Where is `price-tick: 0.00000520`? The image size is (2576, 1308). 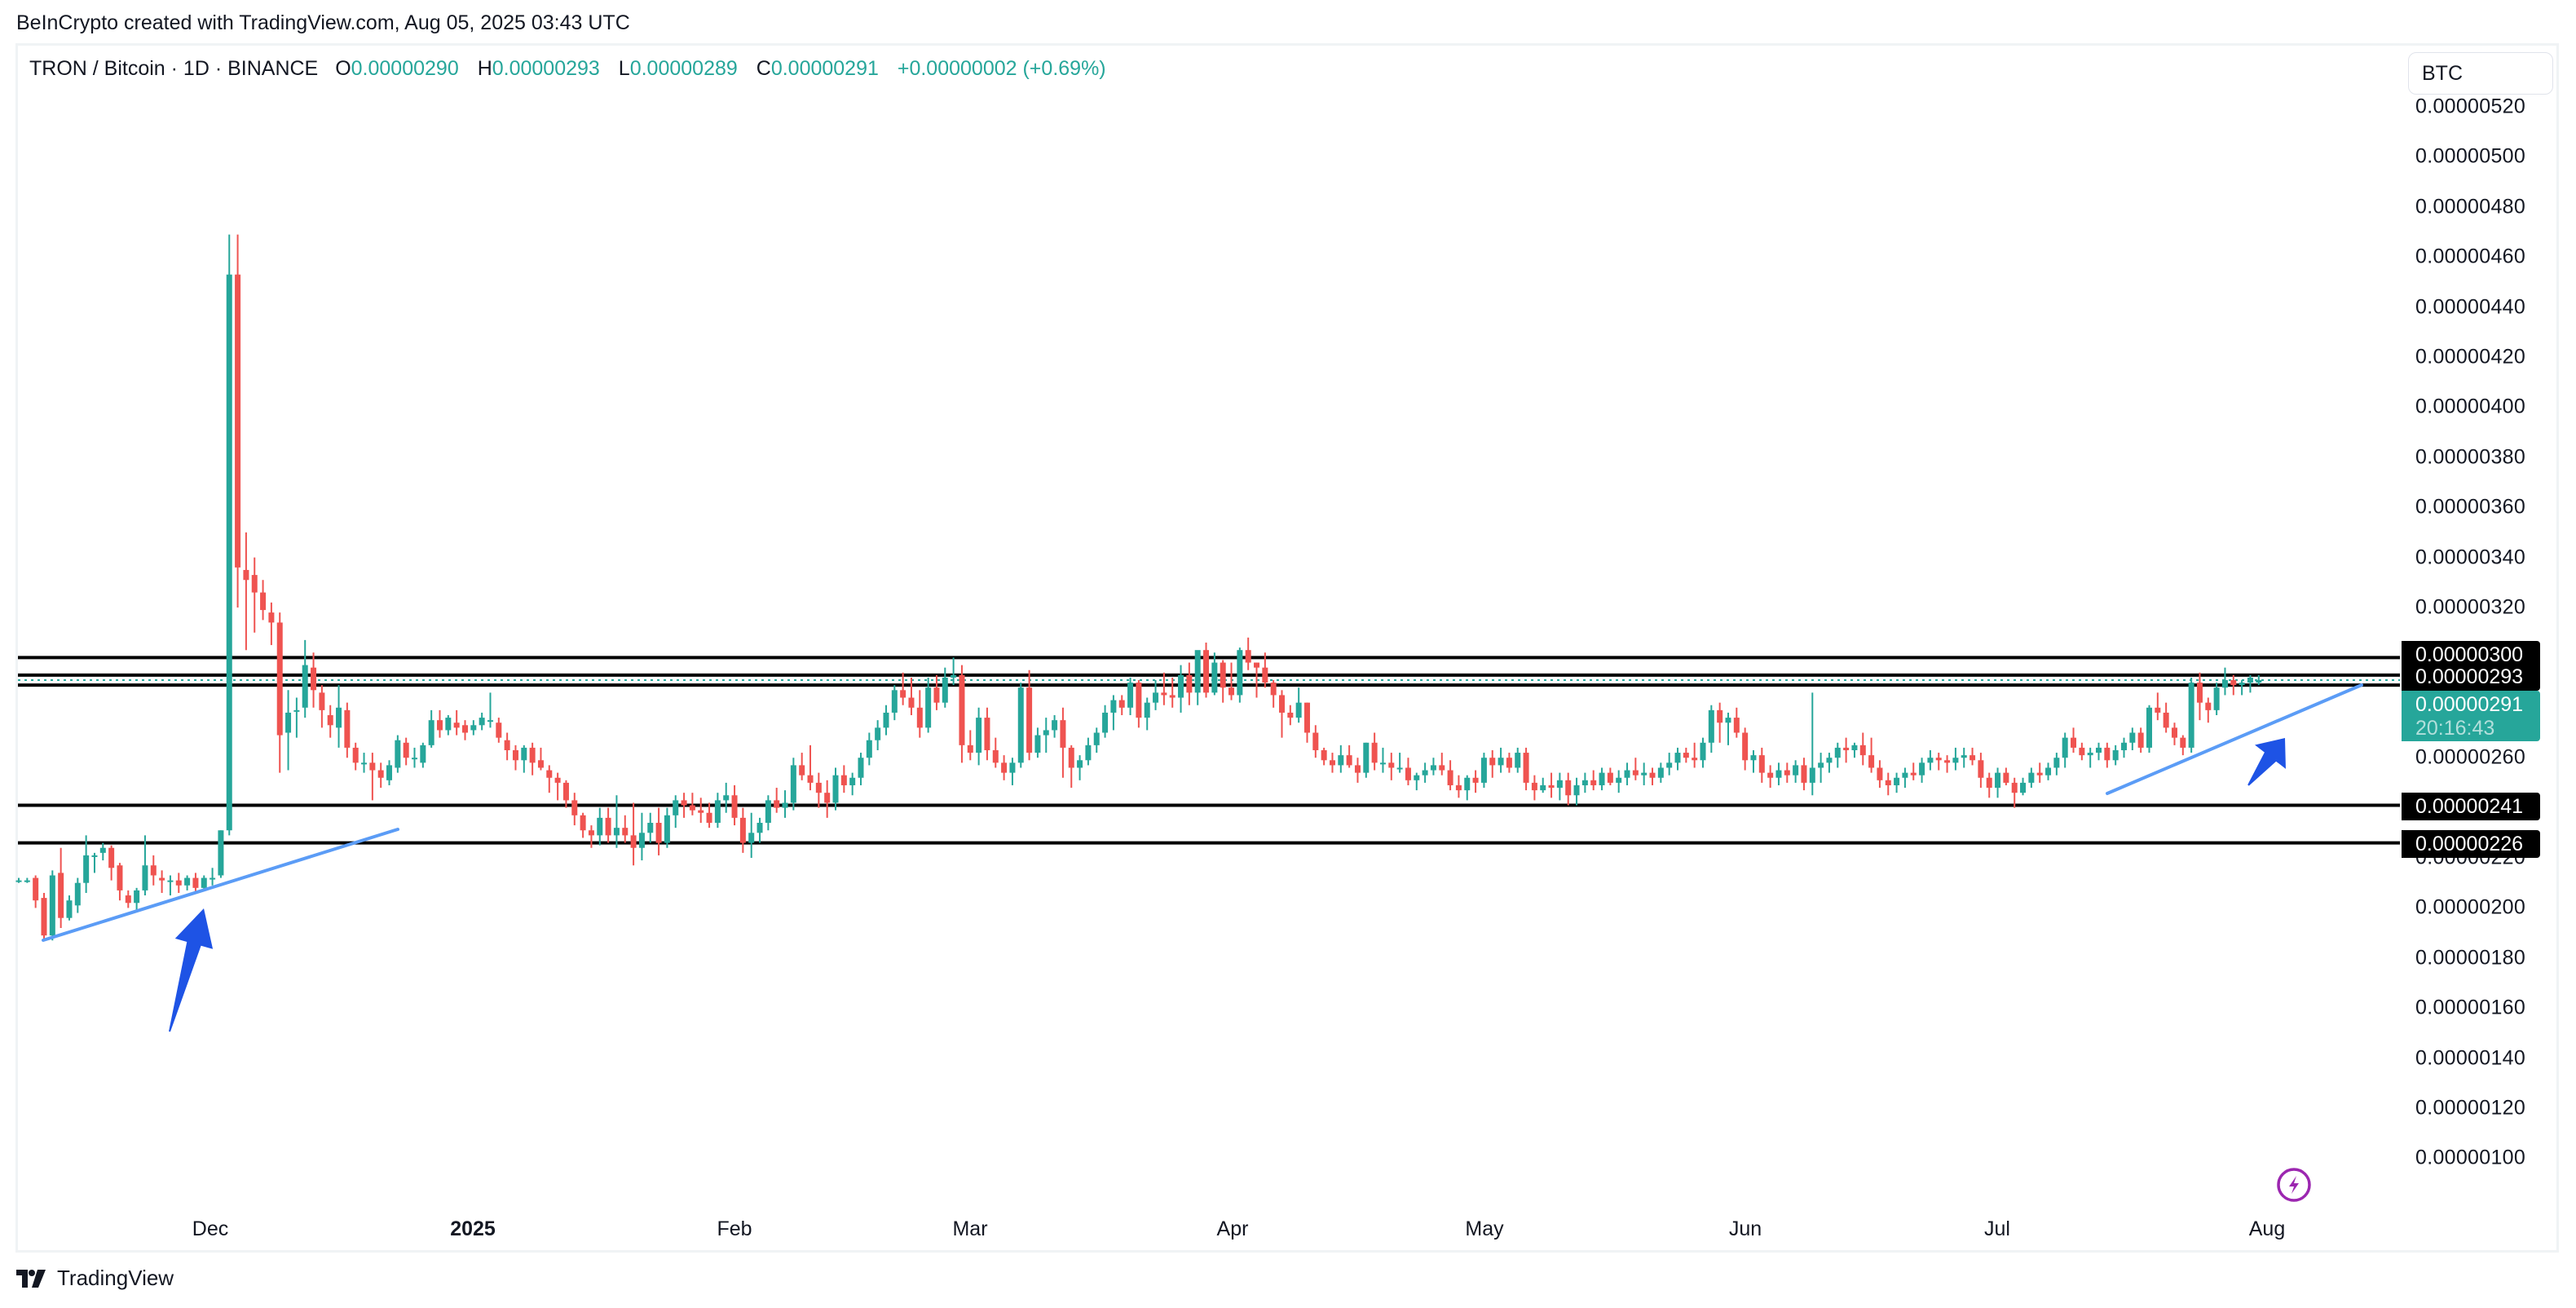
price-tick: 0.00000520 is located at coordinates (2470, 106).